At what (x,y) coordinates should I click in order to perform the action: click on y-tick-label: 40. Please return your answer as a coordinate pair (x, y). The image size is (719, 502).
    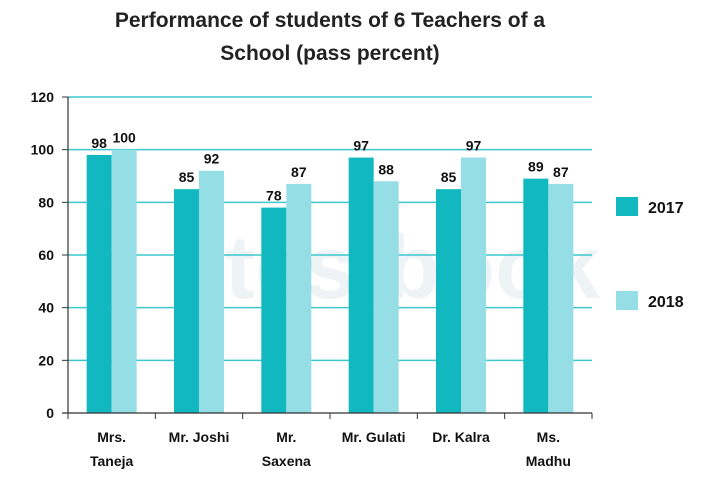
    Looking at the image, I should click on (46, 308).